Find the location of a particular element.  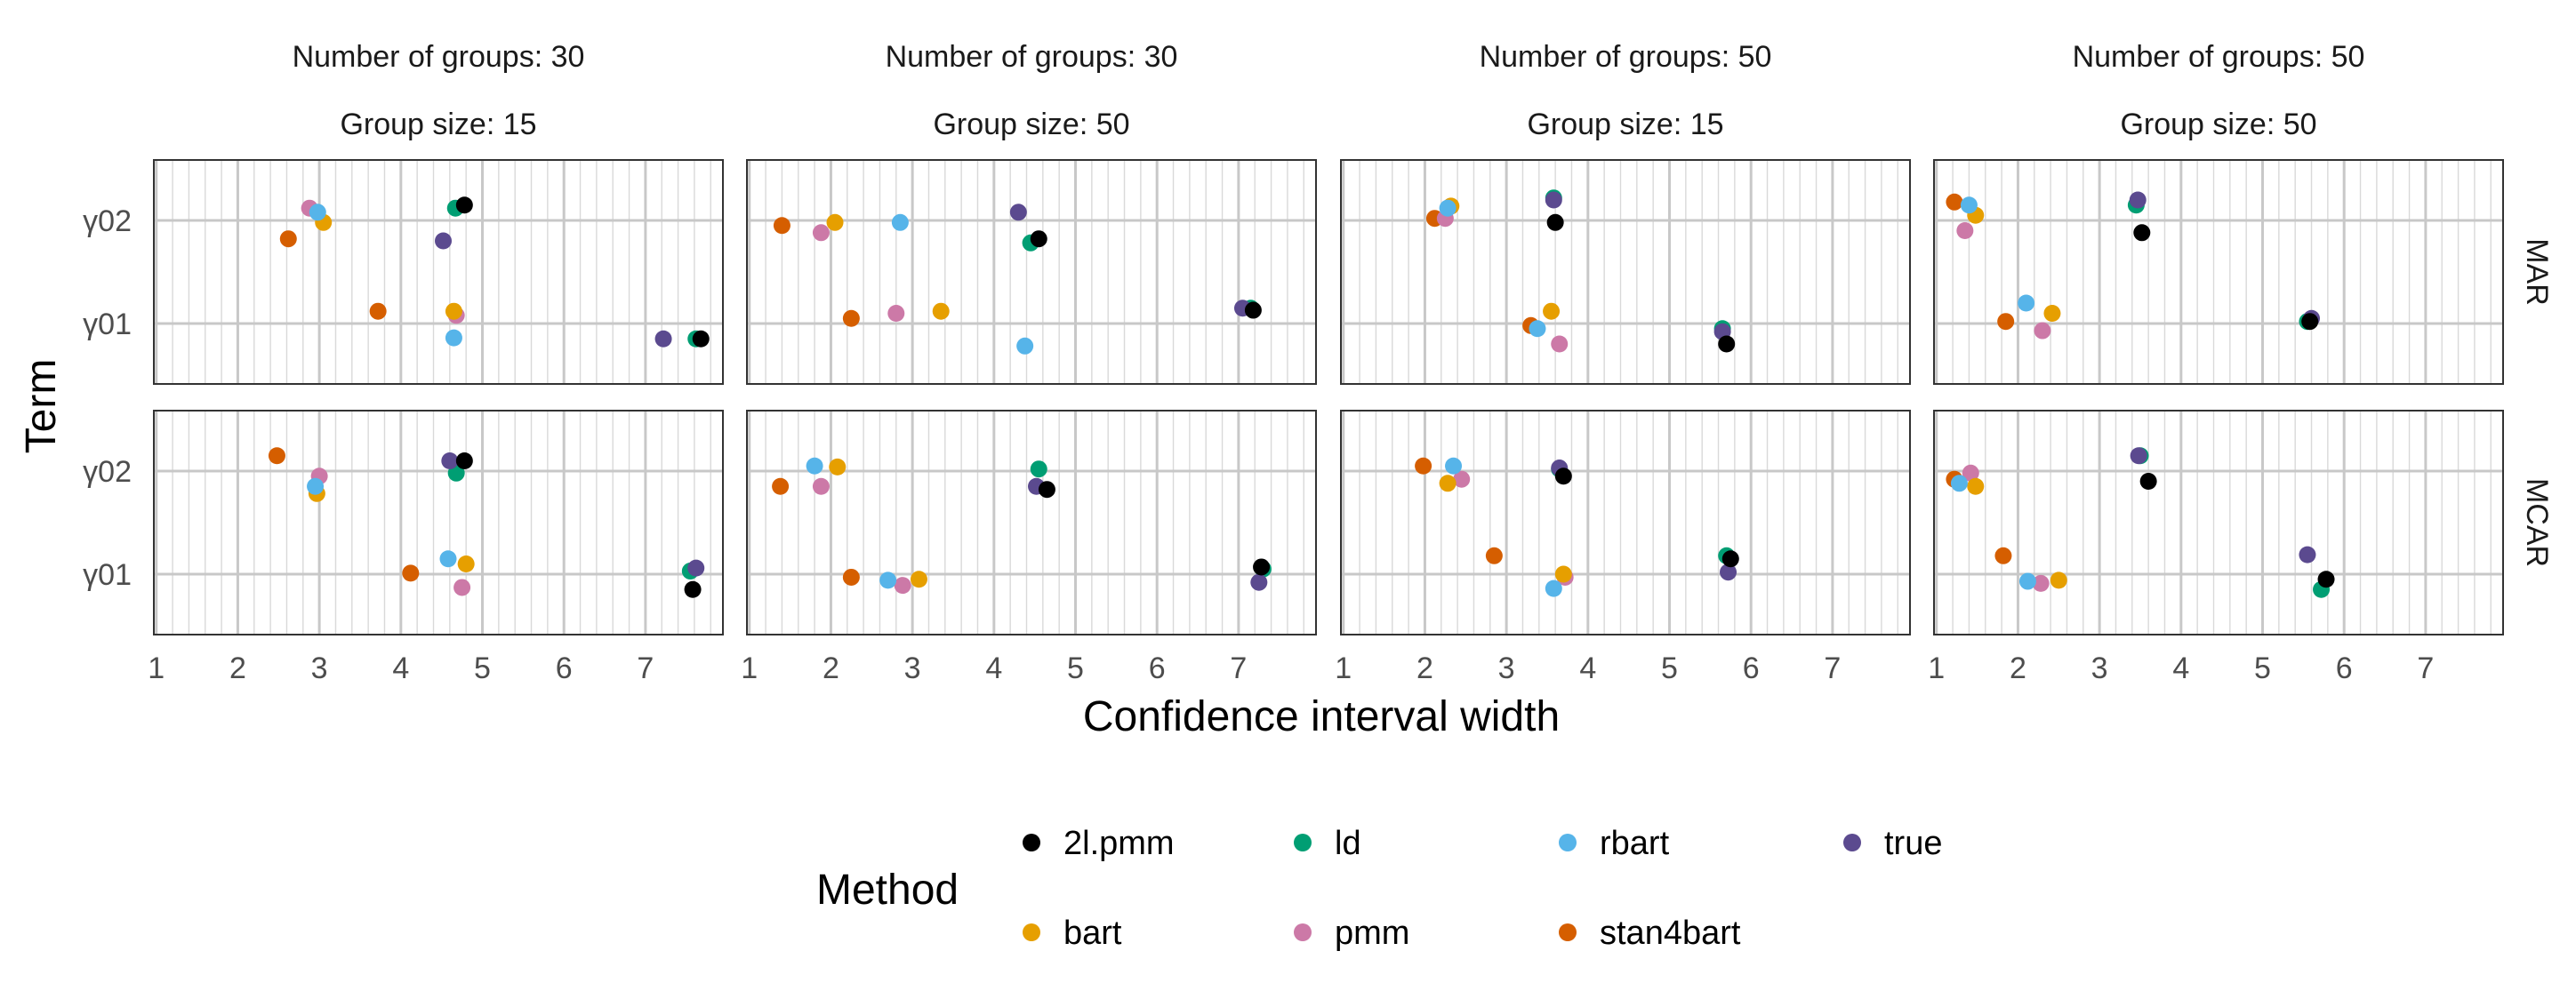

legend-item-rbart: rbart is located at coordinates (1614, 843).